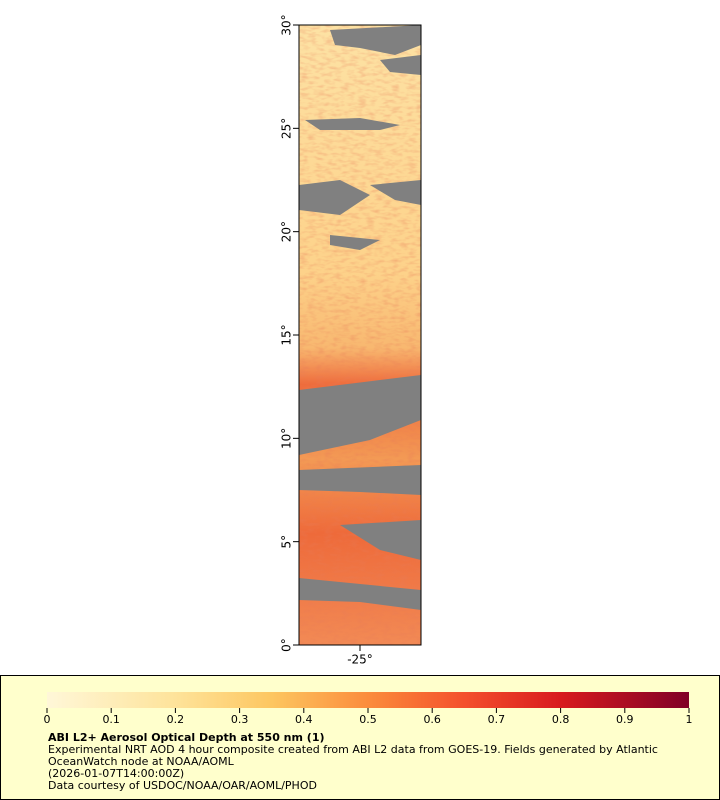 This screenshot has height=800, width=720. What do you see at coordinates (47, 719) in the screenshot?
I see `colorbar-tick-label: 0` at bounding box center [47, 719].